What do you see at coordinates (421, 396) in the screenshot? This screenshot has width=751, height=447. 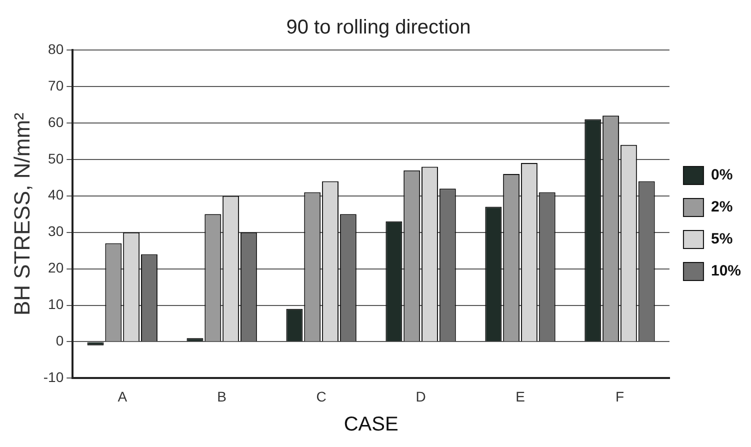 I see `x-tick-label: D` at bounding box center [421, 396].